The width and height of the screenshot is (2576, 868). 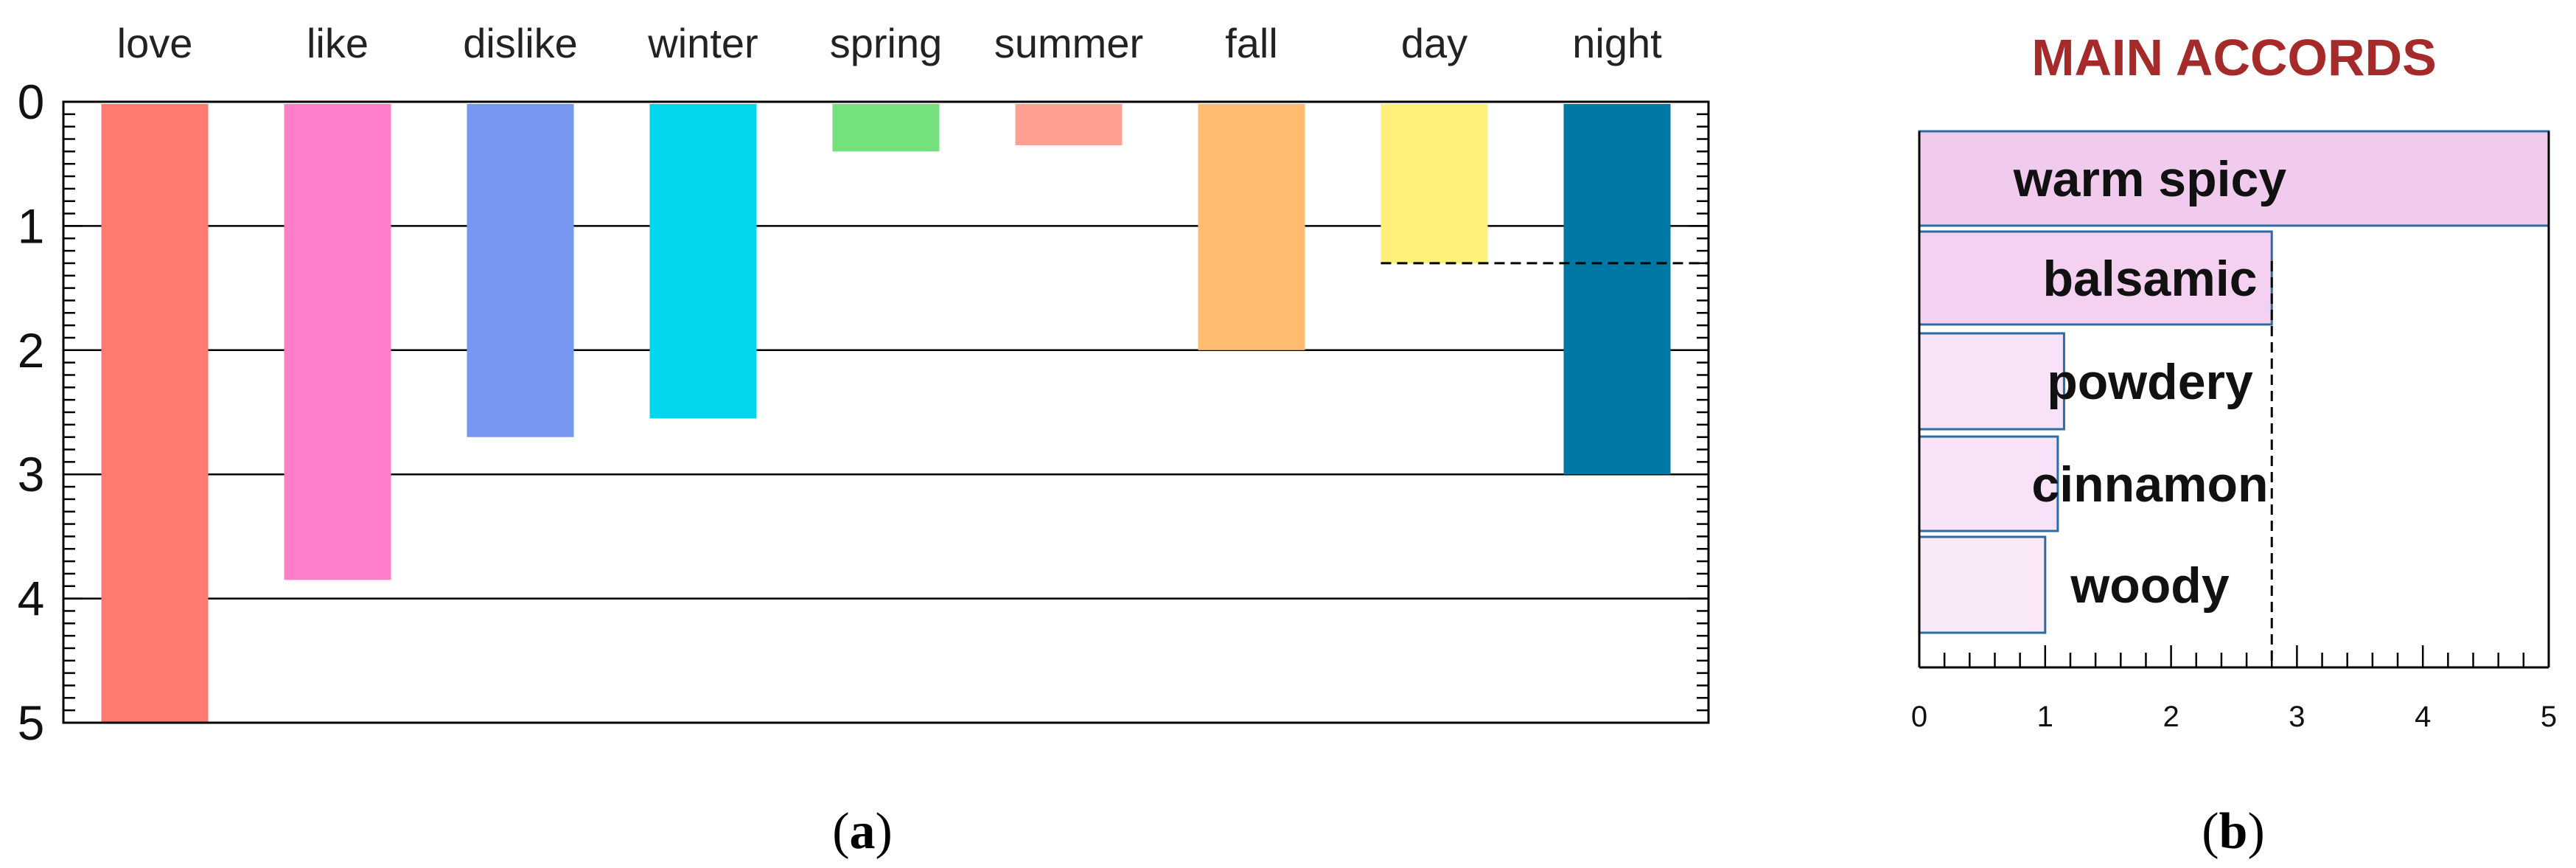 What do you see at coordinates (1991, 382) in the screenshot?
I see `panel-b-bar-powdery` at bounding box center [1991, 382].